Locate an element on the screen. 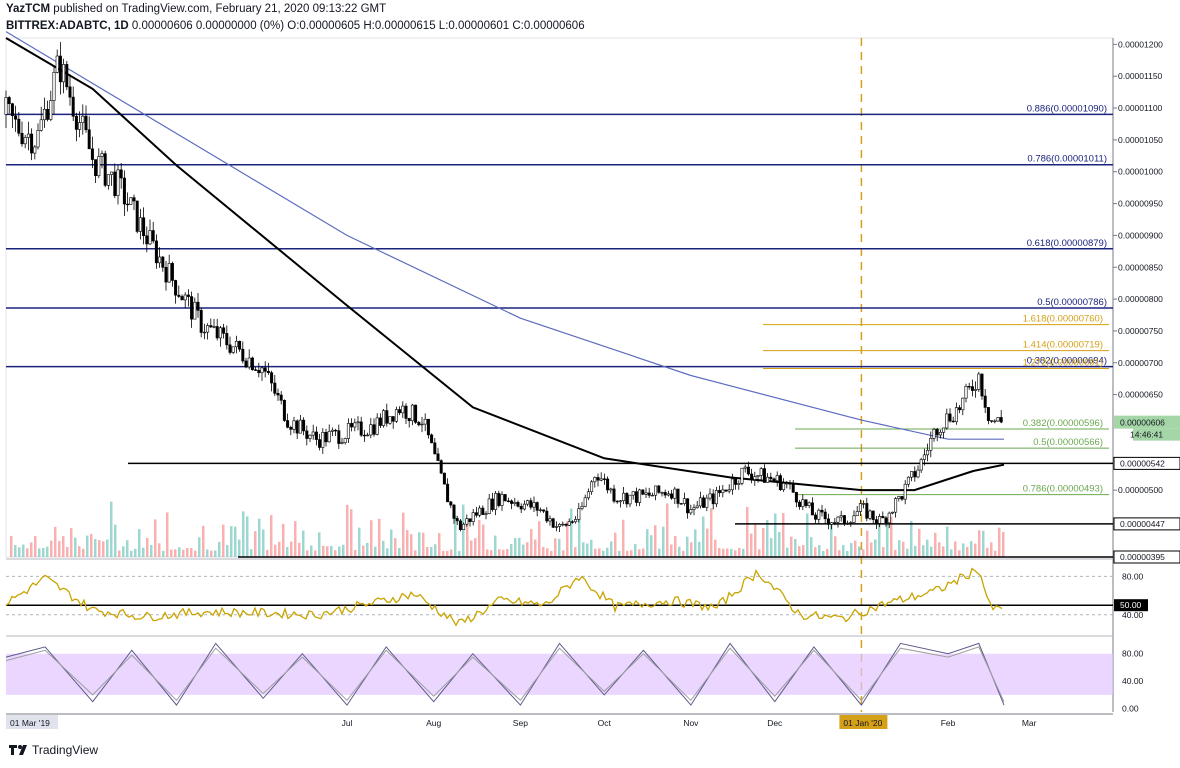  y-tick-label: 0.00000750 is located at coordinates (1140, 331).